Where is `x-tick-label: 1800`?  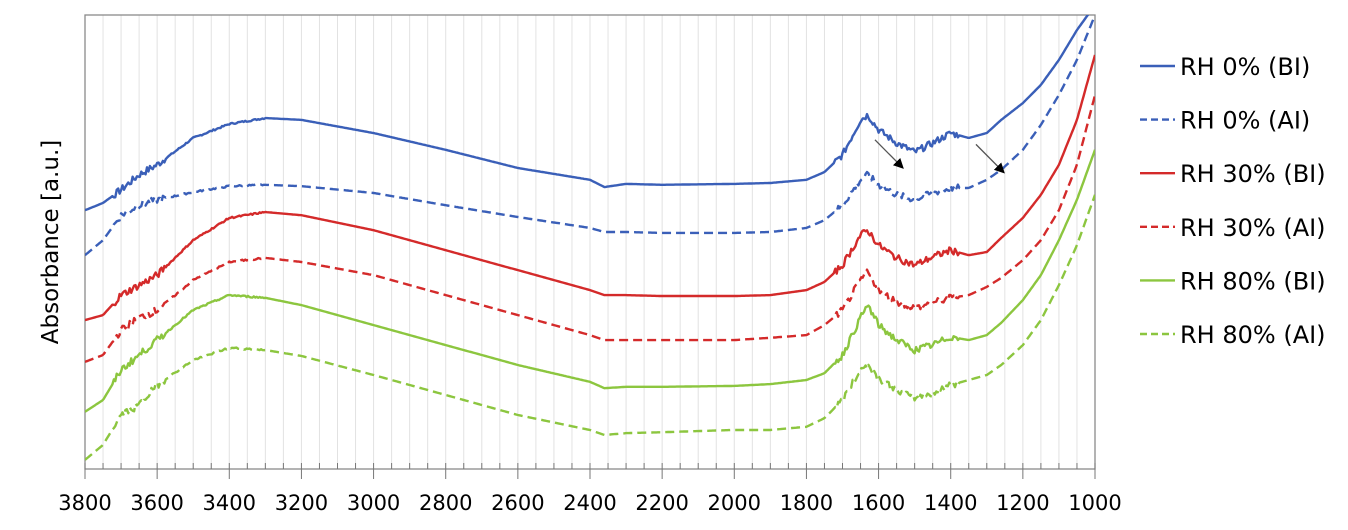 x-tick-label: 1800 is located at coordinates (806, 503).